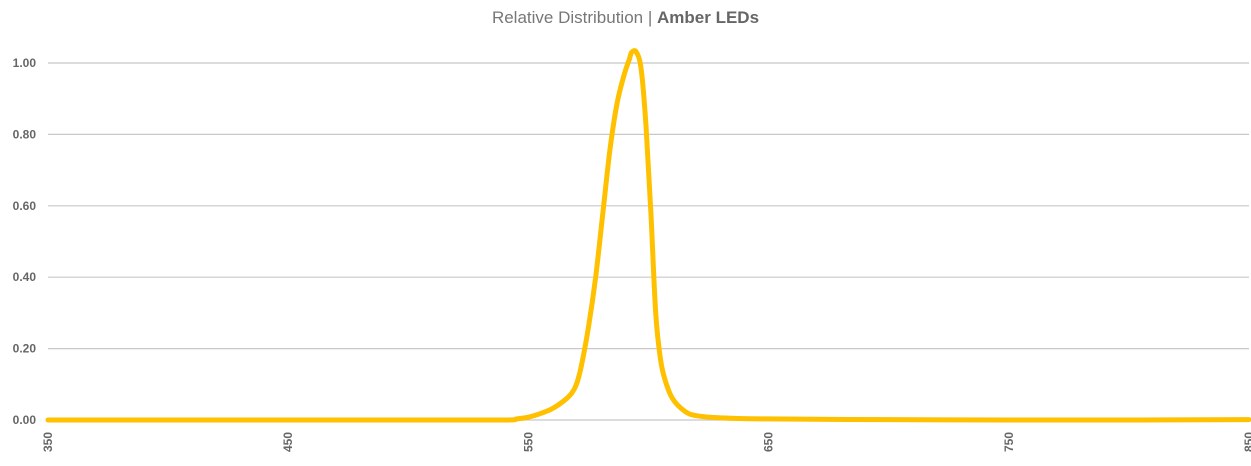  What do you see at coordinates (25, 134) in the screenshot?
I see `y-tick-label-4: 0.80` at bounding box center [25, 134].